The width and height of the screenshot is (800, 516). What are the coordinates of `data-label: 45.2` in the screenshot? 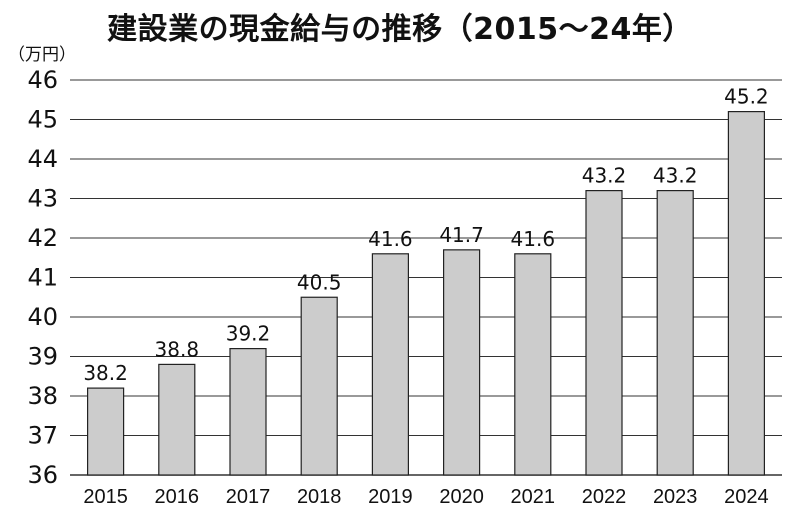 It's located at (746, 97).